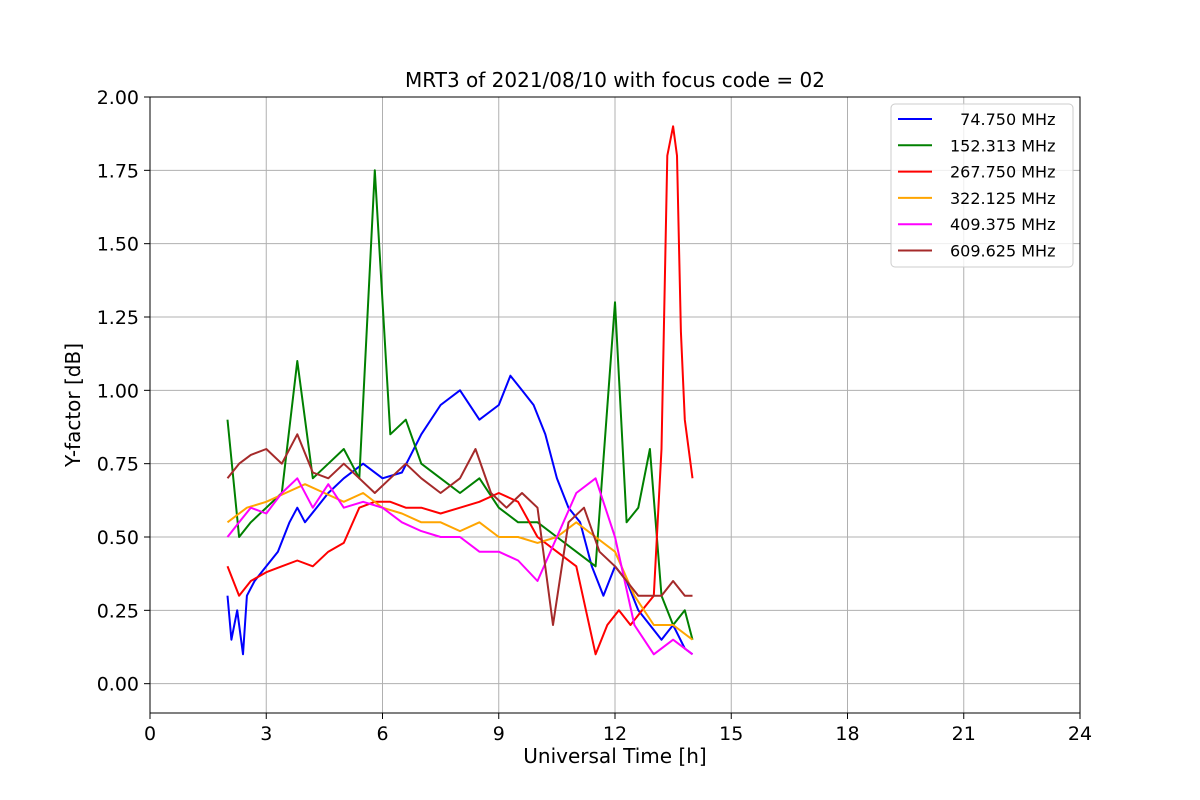 The image size is (1200, 800). I want to click on legend-label-1: 152.313 MHz, so click(1002, 145).